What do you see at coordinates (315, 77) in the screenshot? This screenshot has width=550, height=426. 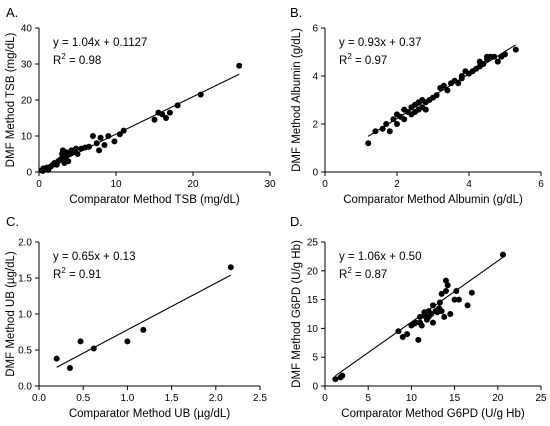 I see `y-tick-label: 4` at bounding box center [315, 77].